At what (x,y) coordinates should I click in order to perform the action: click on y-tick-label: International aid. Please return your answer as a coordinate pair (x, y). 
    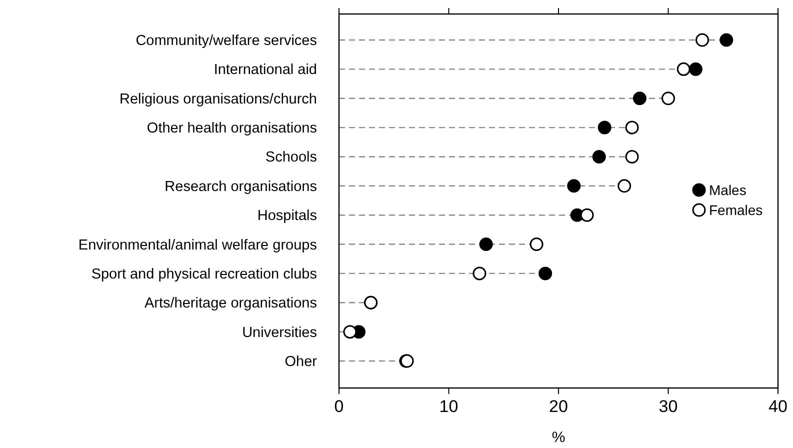
    Looking at the image, I should click on (265, 70).